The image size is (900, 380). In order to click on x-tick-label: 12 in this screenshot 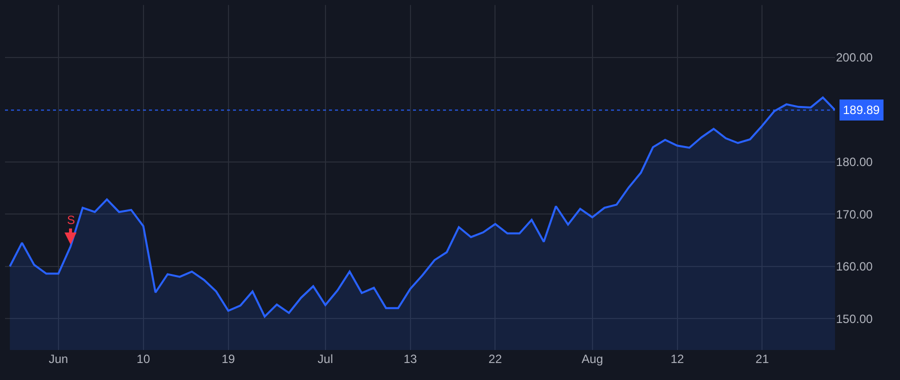, I will do `click(677, 359)`.